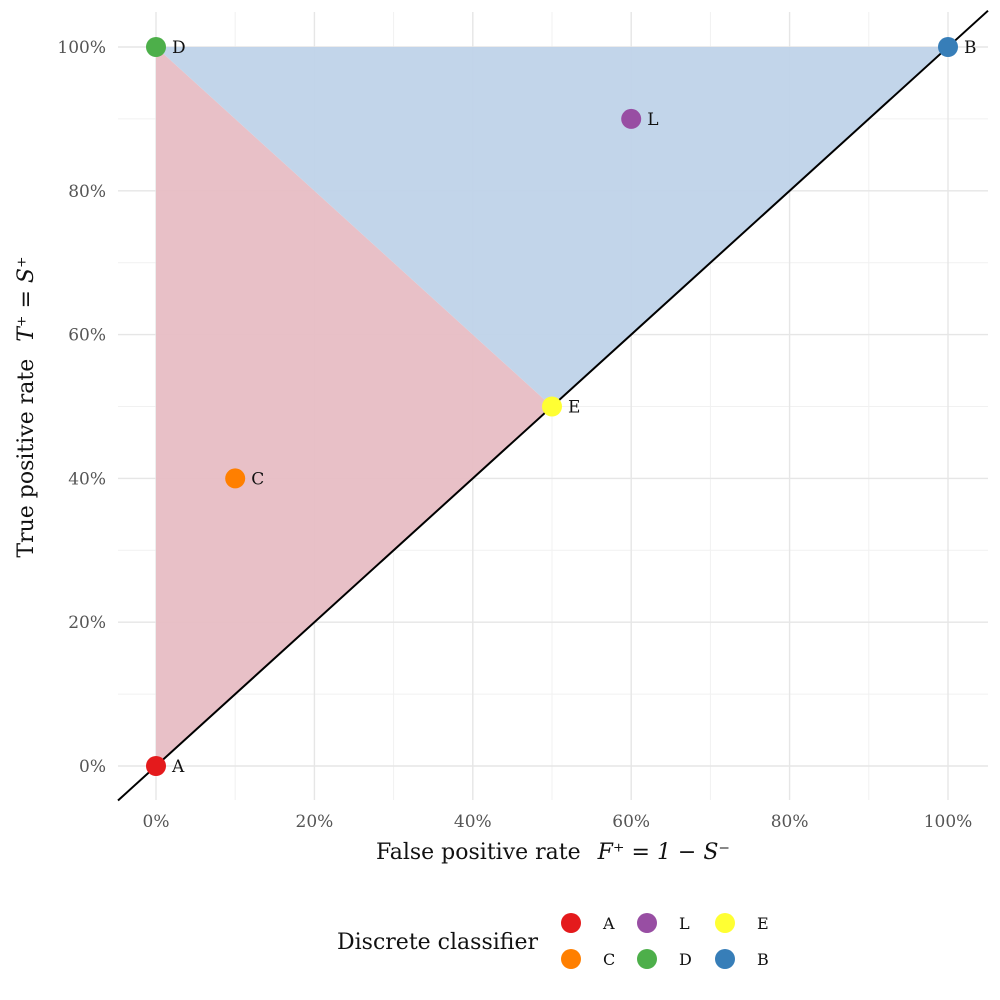 This screenshot has height=1000, width=1000. Describe the element at coordinates (725, 959) in the screenshot. I see `legend-key-b` at that location.